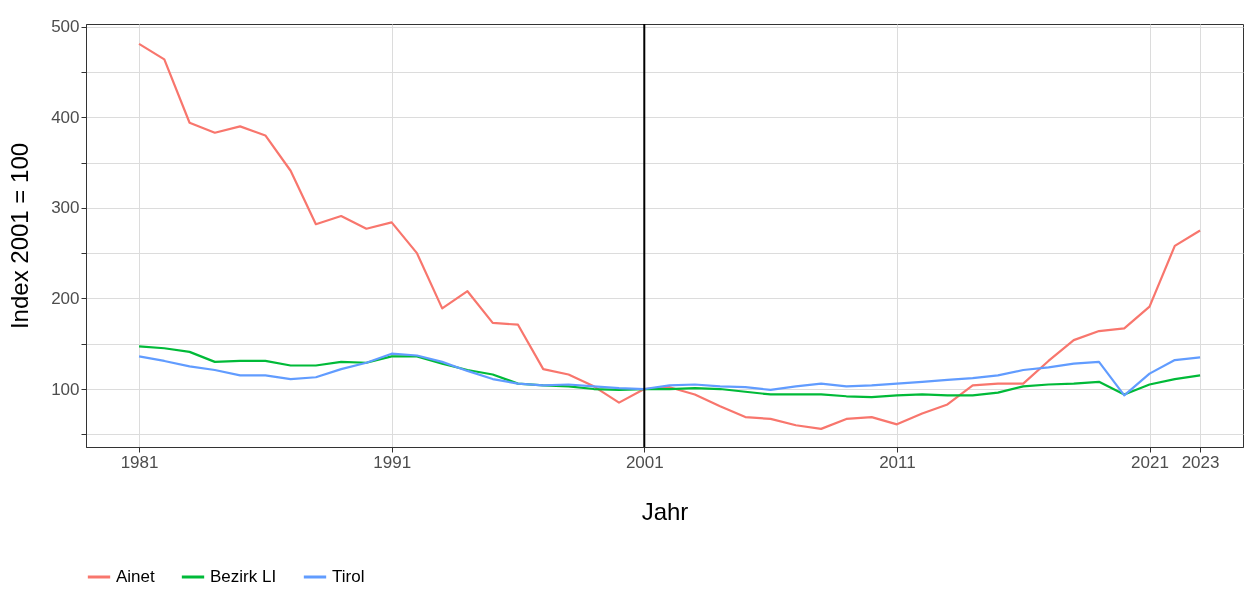 The width and height of the screenshot is (1255, 603). Describe the element at coordinates (1200, 462) in the screenshot. I see `x-tick-label: 2023` at that location.